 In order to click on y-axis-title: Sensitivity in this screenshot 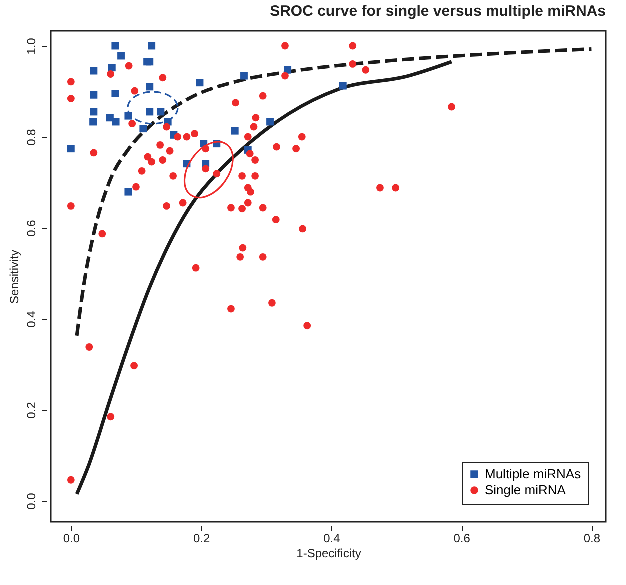, I will do `click(15, 277)`.